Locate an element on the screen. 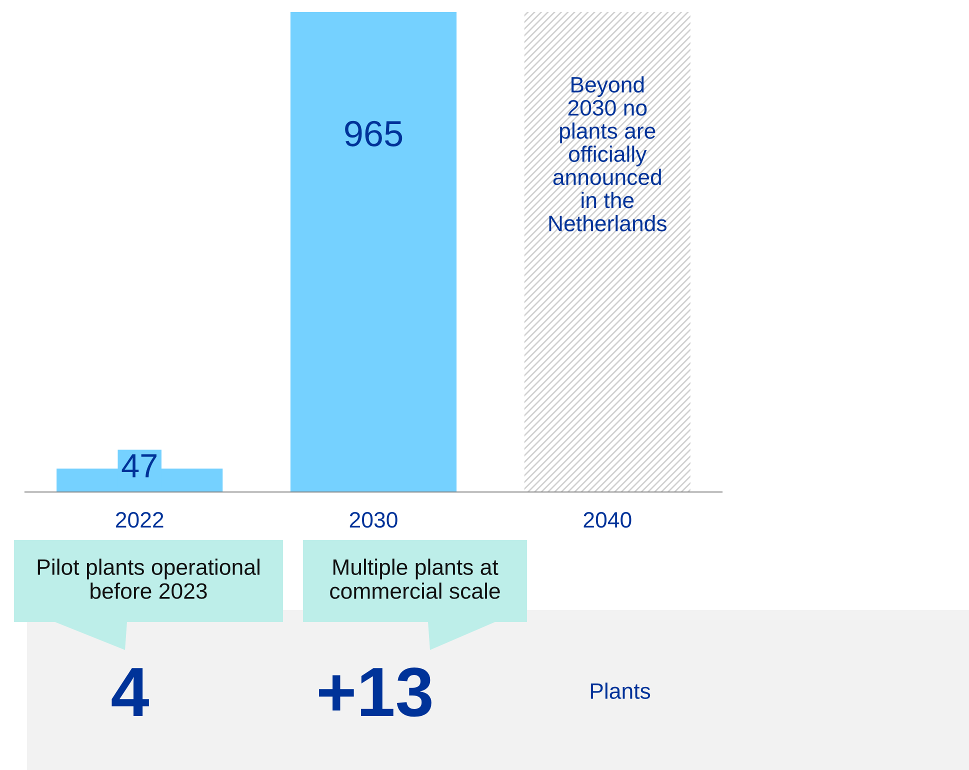 The image size is (969, 770). data-label: 47 is located at coordinates (139, 466).